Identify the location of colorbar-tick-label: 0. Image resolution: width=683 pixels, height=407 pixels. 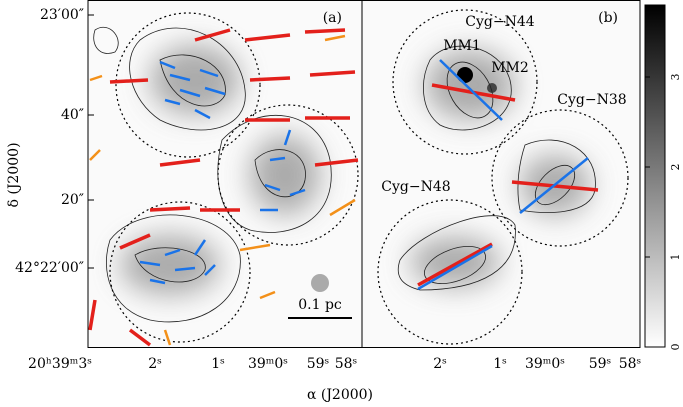
(675, 347).